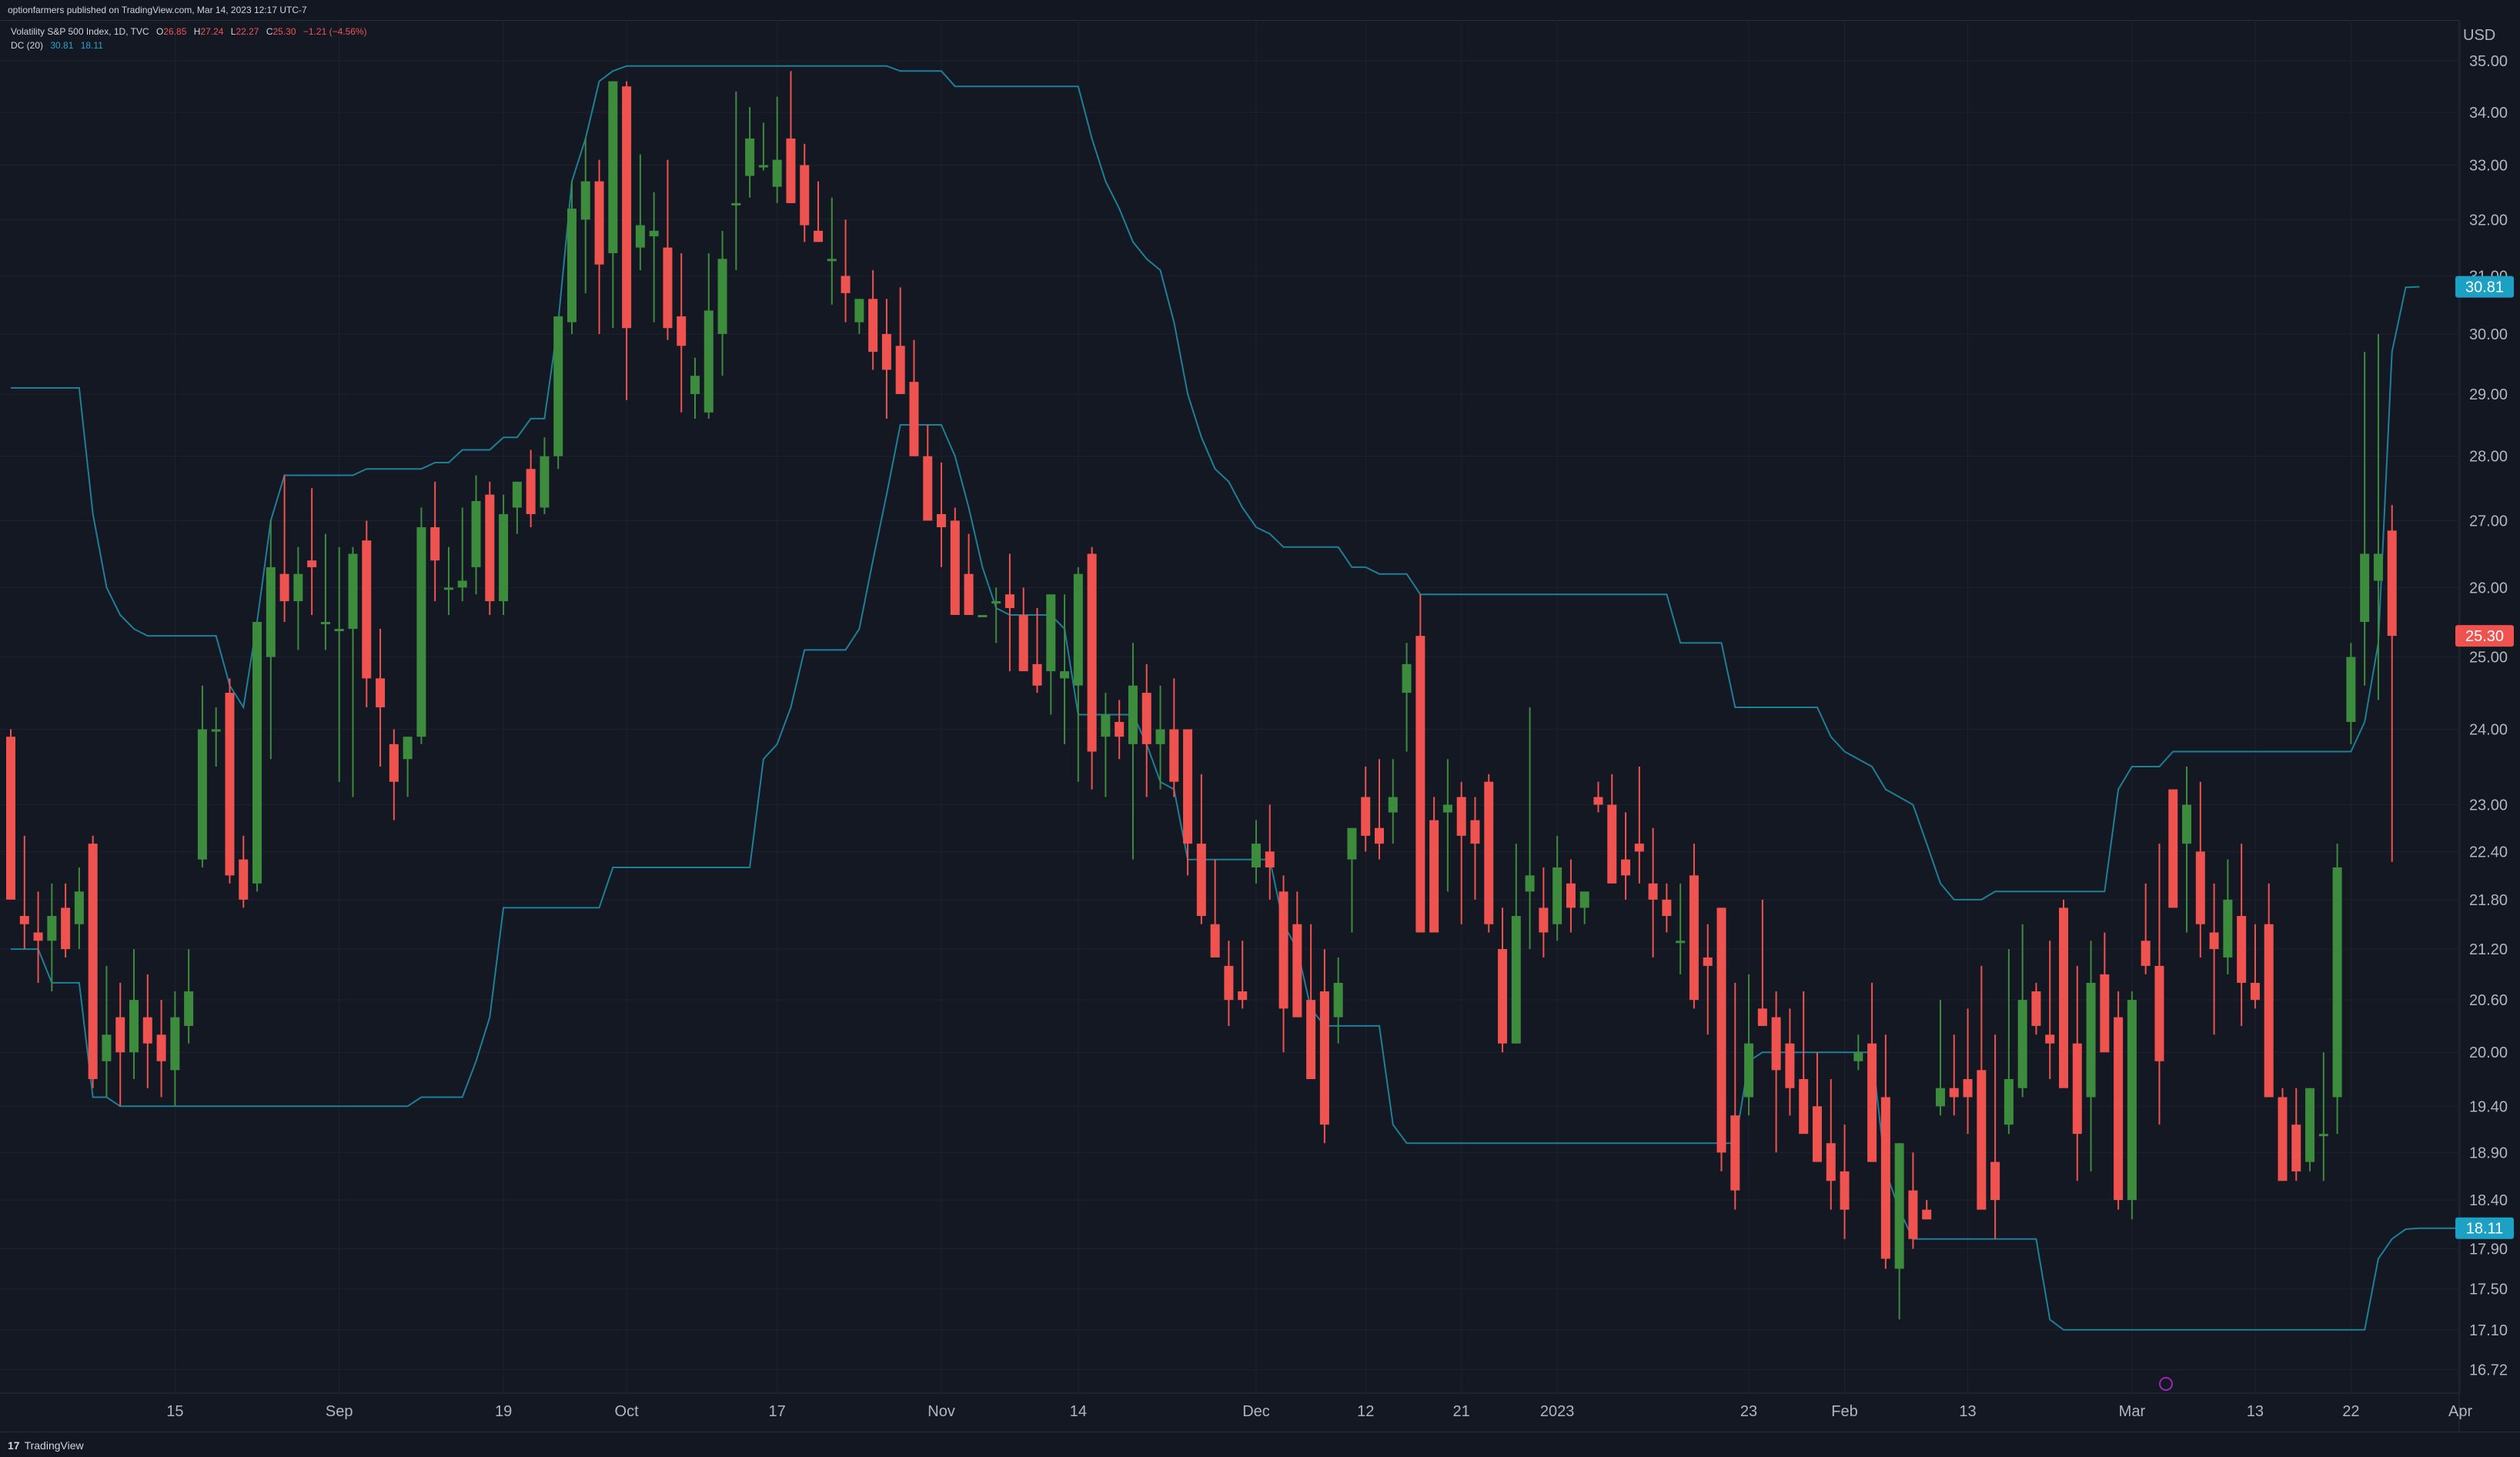  What do you see at coordinates (2484, 636) in the screenshot?
I see `tag-last-price-bg` at bounding box center [2484, 636].